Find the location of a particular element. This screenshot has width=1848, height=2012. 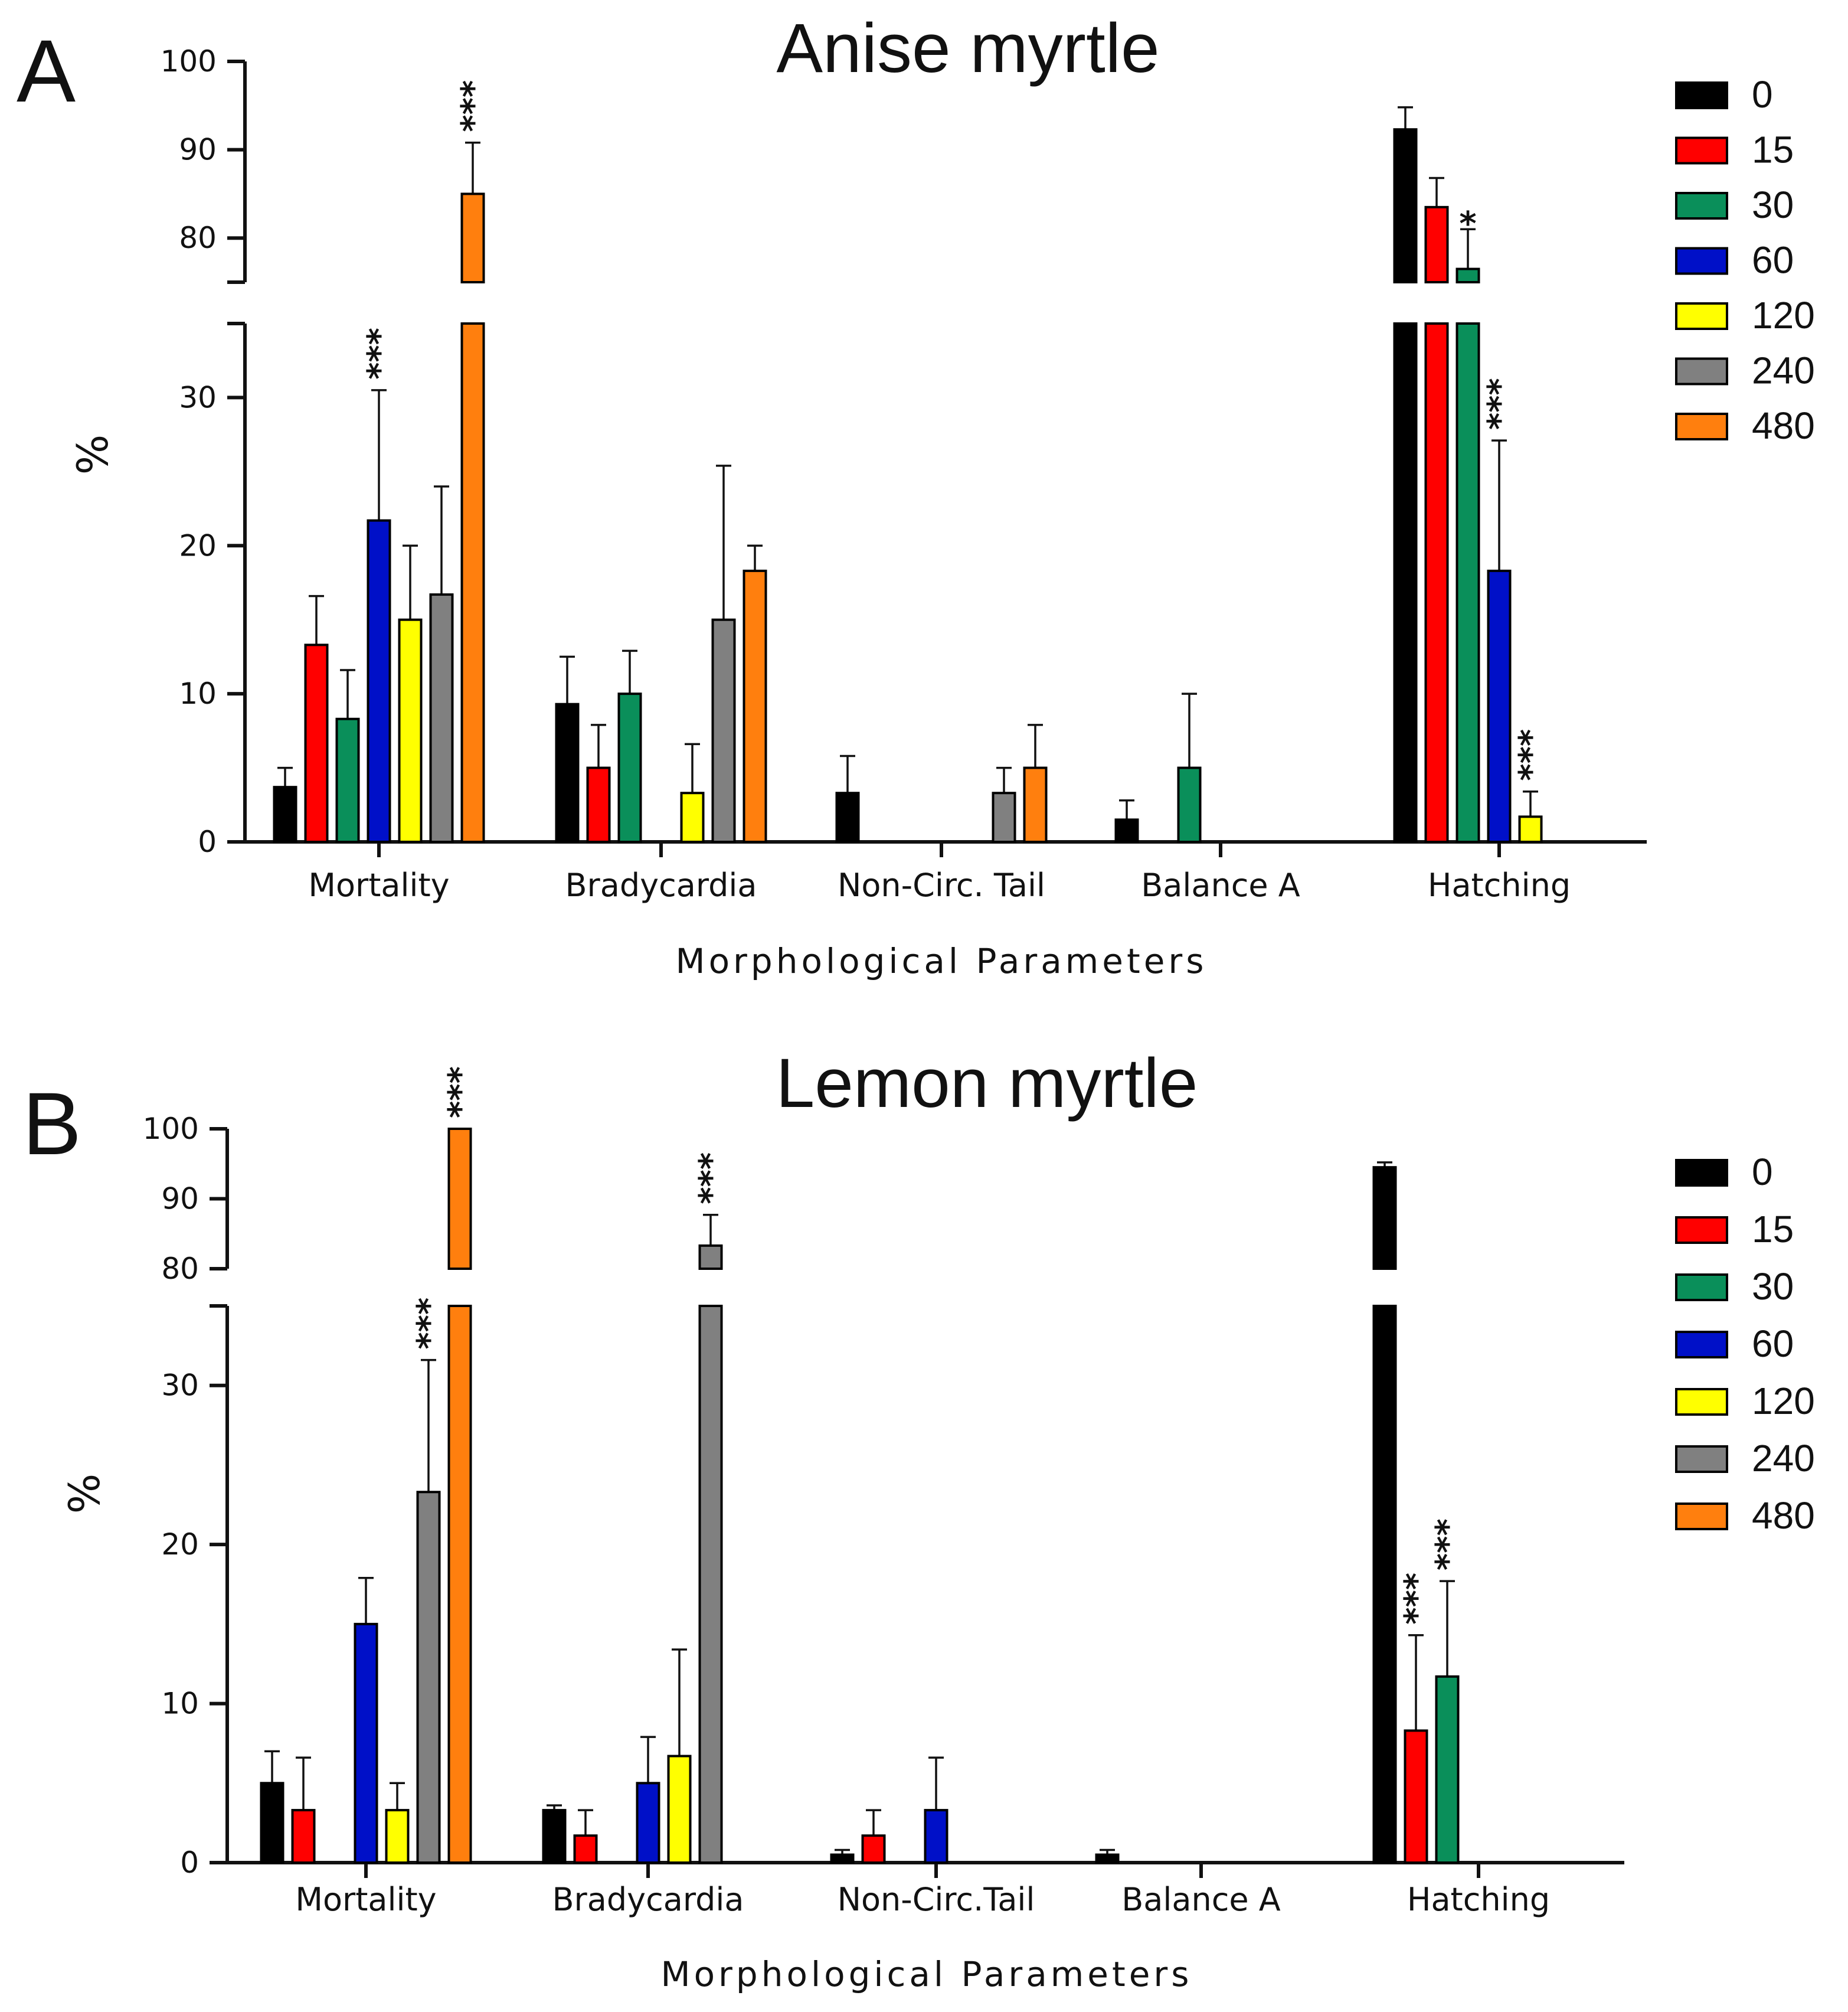

panel-b-y-tick-label: 90 is located at coordinates (180, 1199).